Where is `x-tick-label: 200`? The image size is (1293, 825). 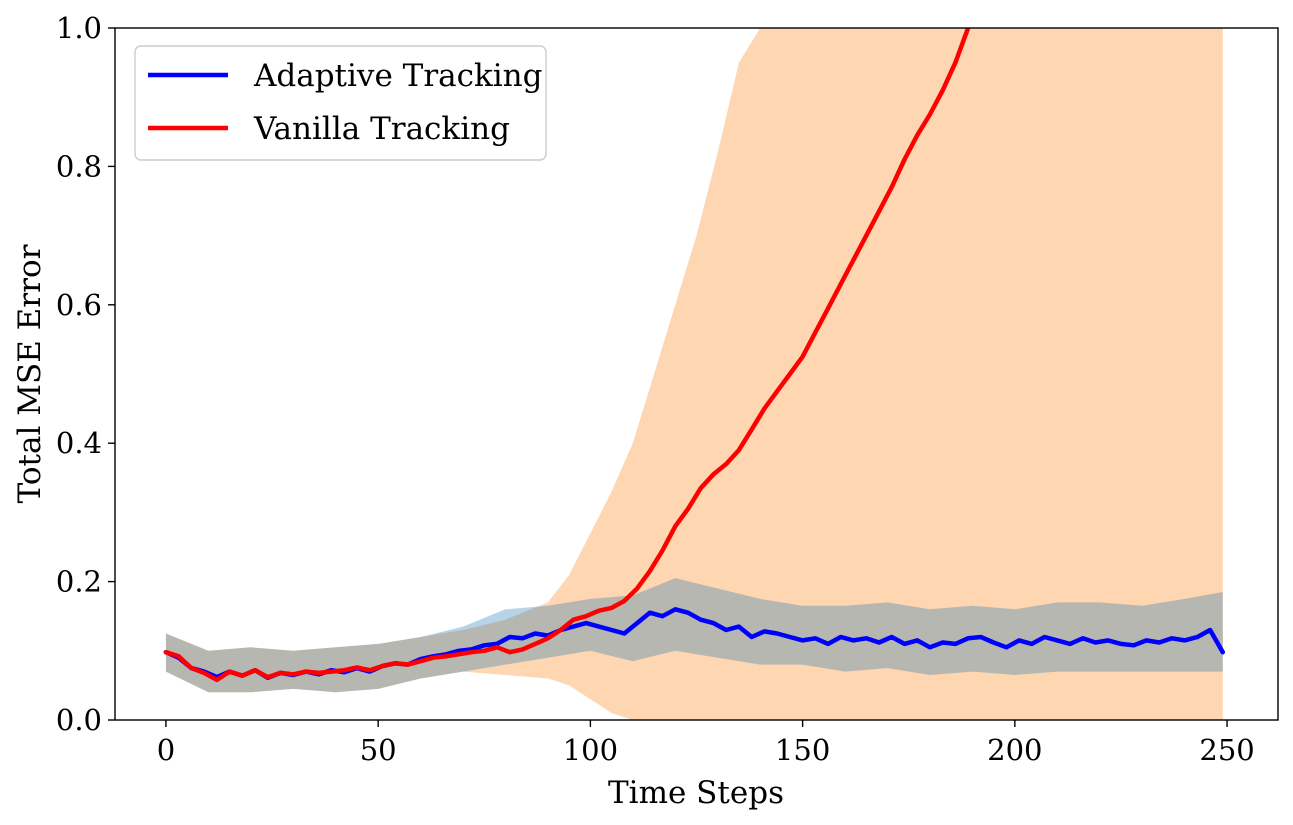 x-tick-label: 200 is located at coordinates (1014, 750).